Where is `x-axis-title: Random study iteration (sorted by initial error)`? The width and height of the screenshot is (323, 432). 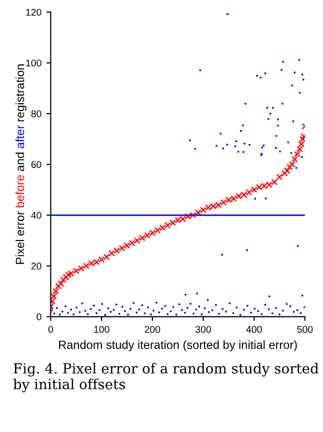
x-axis-title: Random study iteration (sorted by initial error) is located at coordinates (178, 346).